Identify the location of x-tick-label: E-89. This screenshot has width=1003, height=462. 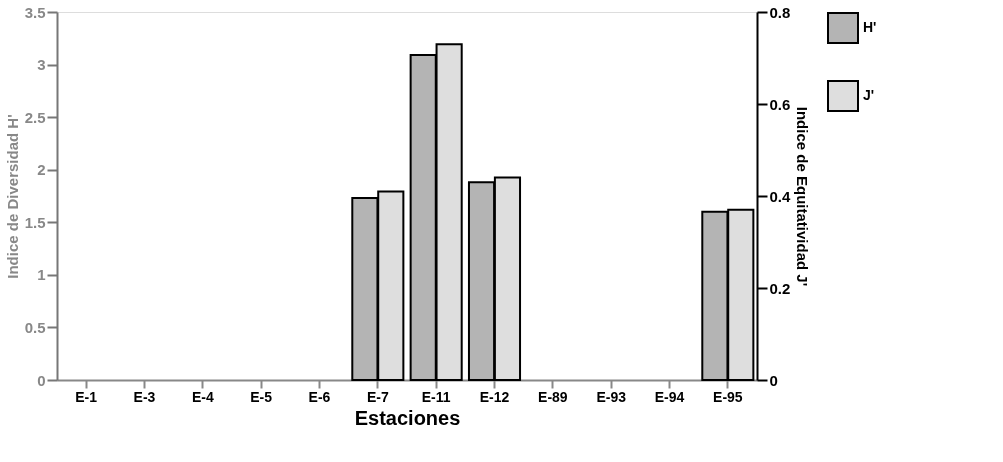
(553, 396).